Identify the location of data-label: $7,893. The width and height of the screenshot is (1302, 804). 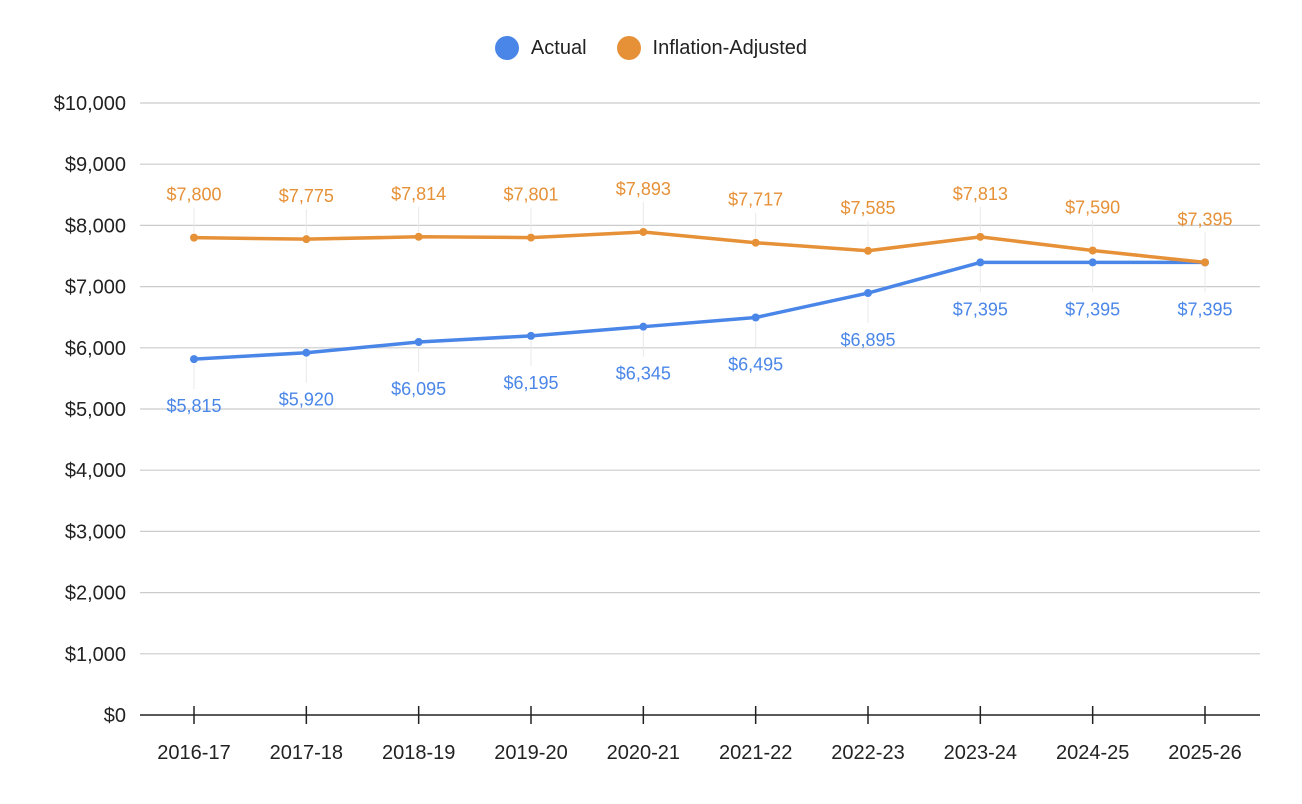
(643, 189).